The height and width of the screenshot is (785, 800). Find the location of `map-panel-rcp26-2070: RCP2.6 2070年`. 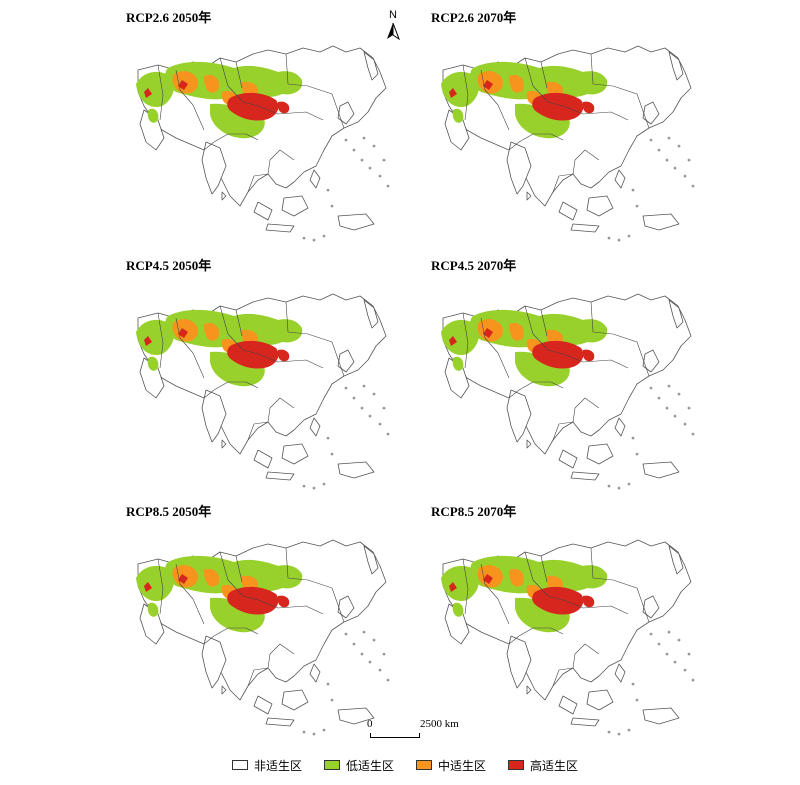

map-panel-rcp26-2070: RCP2.6 2070年 is located at coordinates (573, 130).